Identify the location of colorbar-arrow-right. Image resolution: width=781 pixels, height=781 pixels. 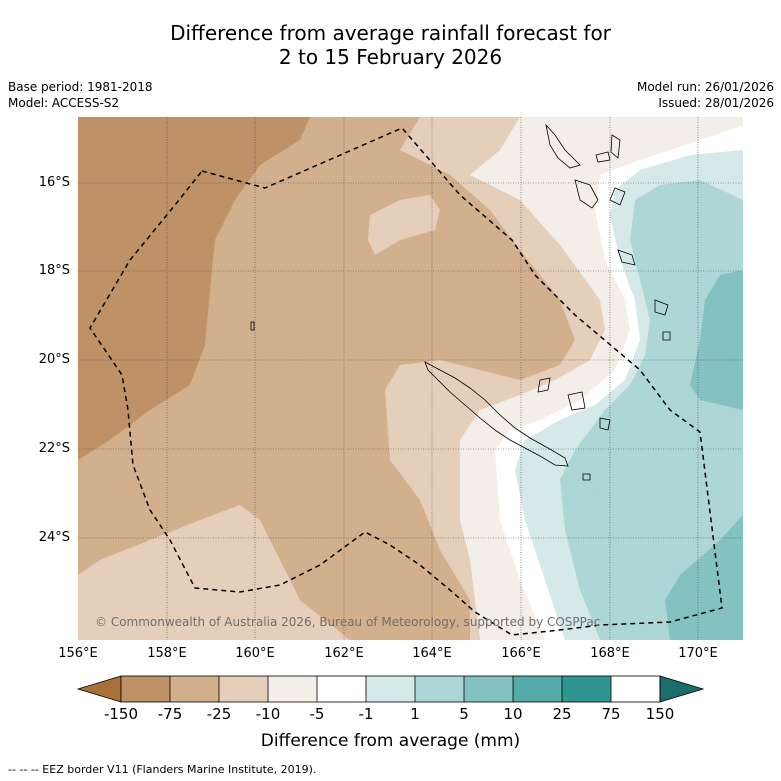
(682, 689).